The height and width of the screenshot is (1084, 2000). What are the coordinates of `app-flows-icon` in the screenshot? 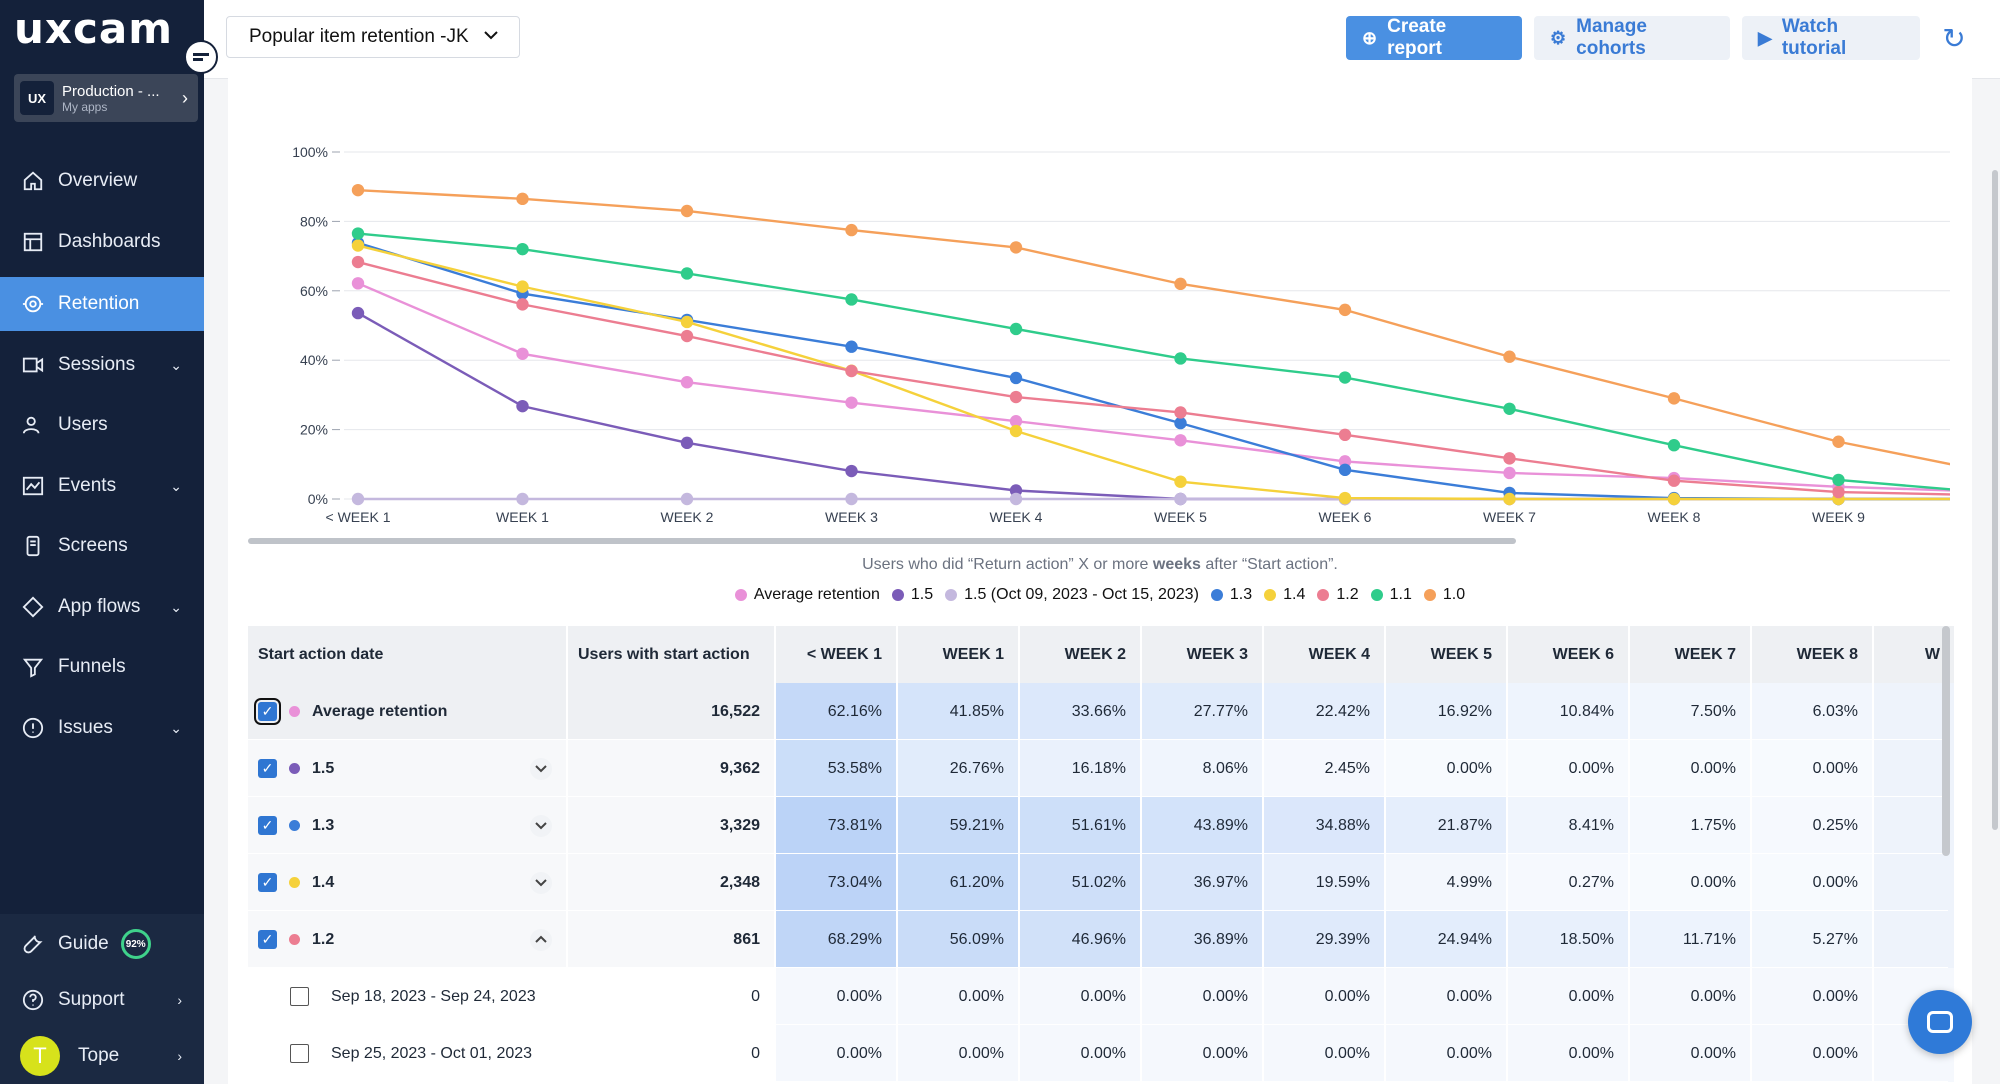 It's located at (33, 607).